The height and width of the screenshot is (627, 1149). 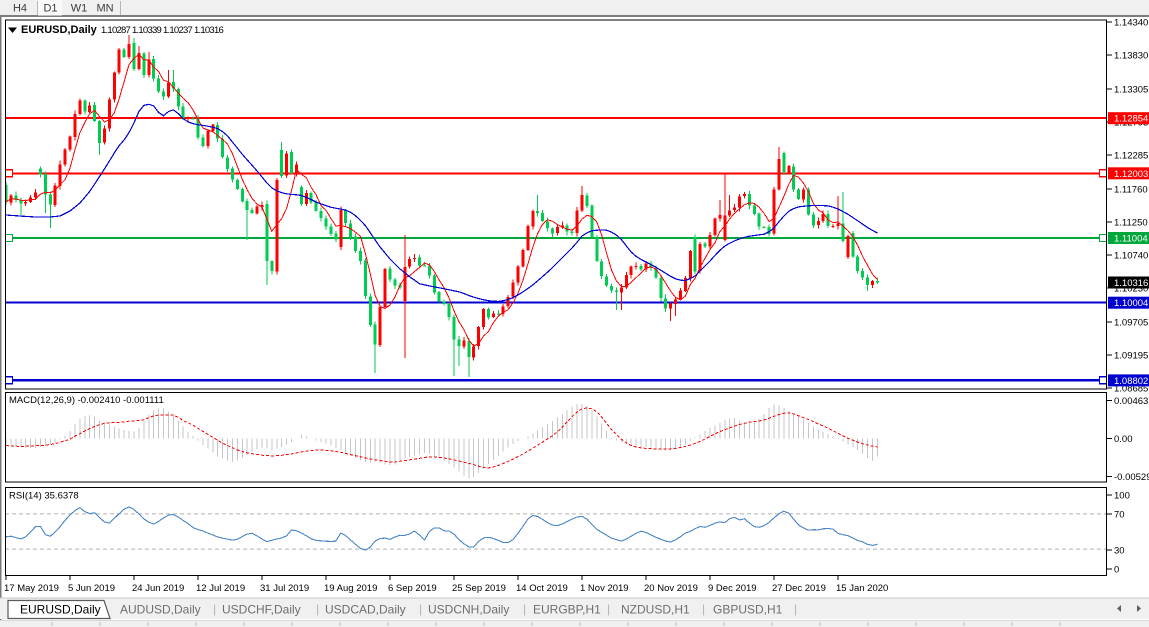 I want to click on svg-text: 1.12285, so click(x=1131, y=156).